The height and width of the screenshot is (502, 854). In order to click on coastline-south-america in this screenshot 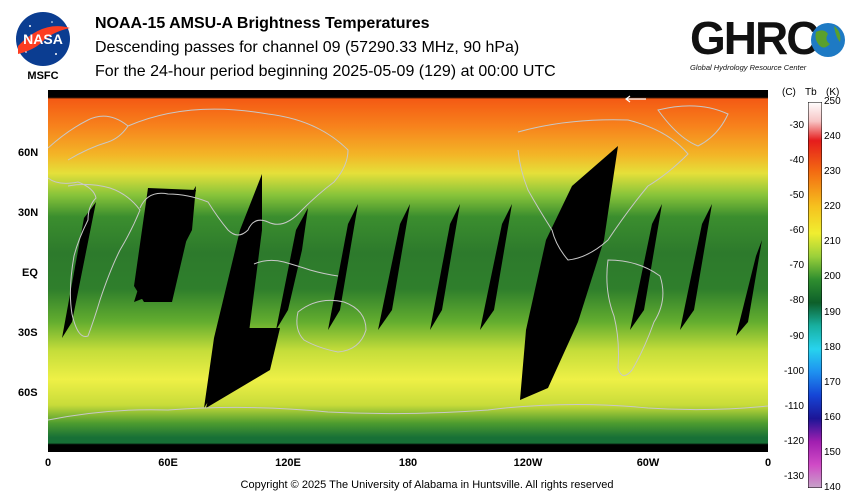, I will do `click(635, 317)`.